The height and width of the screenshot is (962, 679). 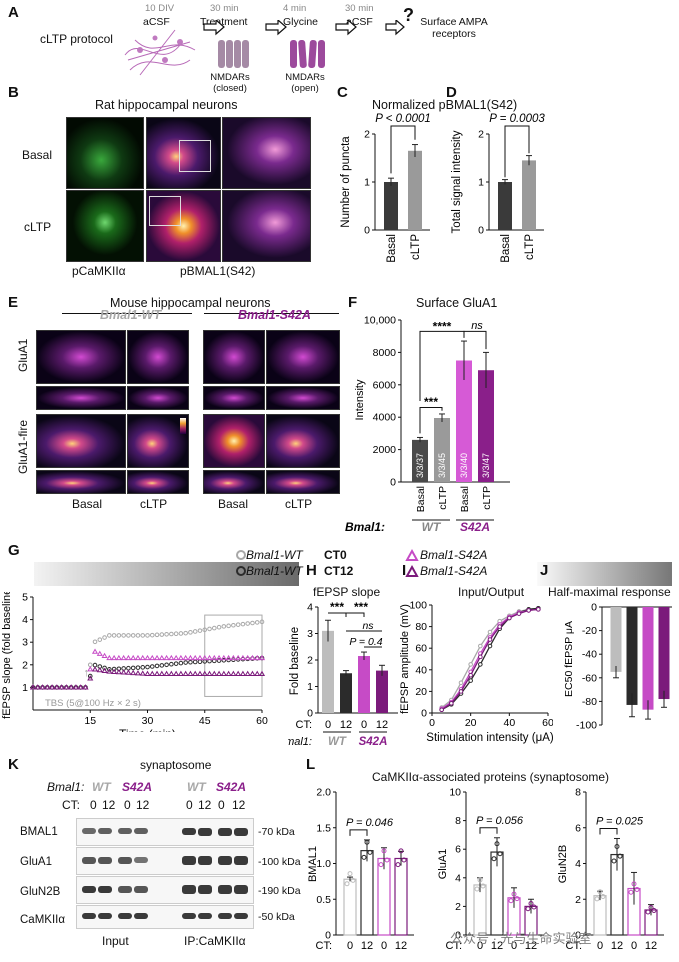 I want to click on legend-tag: CT0, so click(x=335, y=555).